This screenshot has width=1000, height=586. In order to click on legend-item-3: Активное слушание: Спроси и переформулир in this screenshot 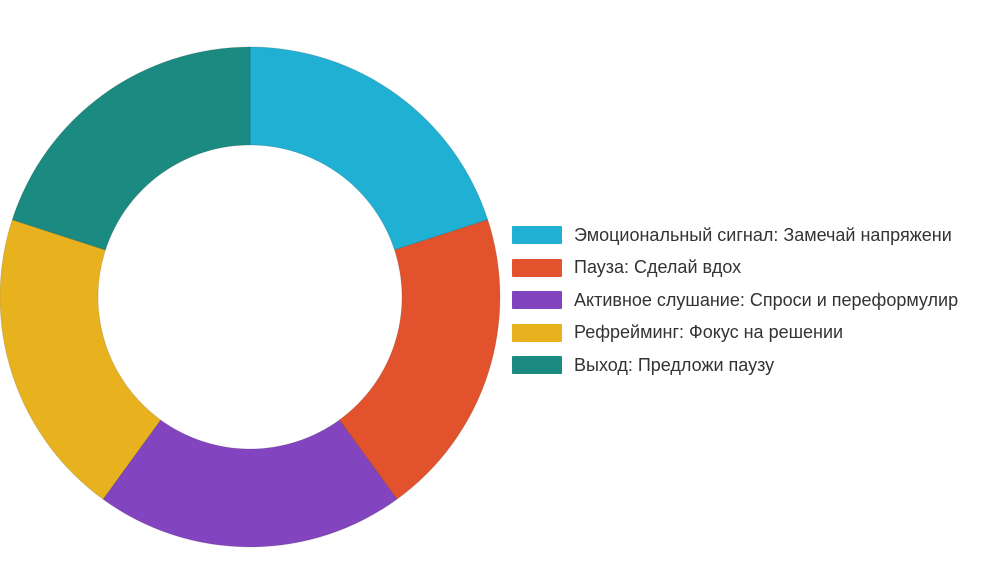, I will do `click(756, 300)`.